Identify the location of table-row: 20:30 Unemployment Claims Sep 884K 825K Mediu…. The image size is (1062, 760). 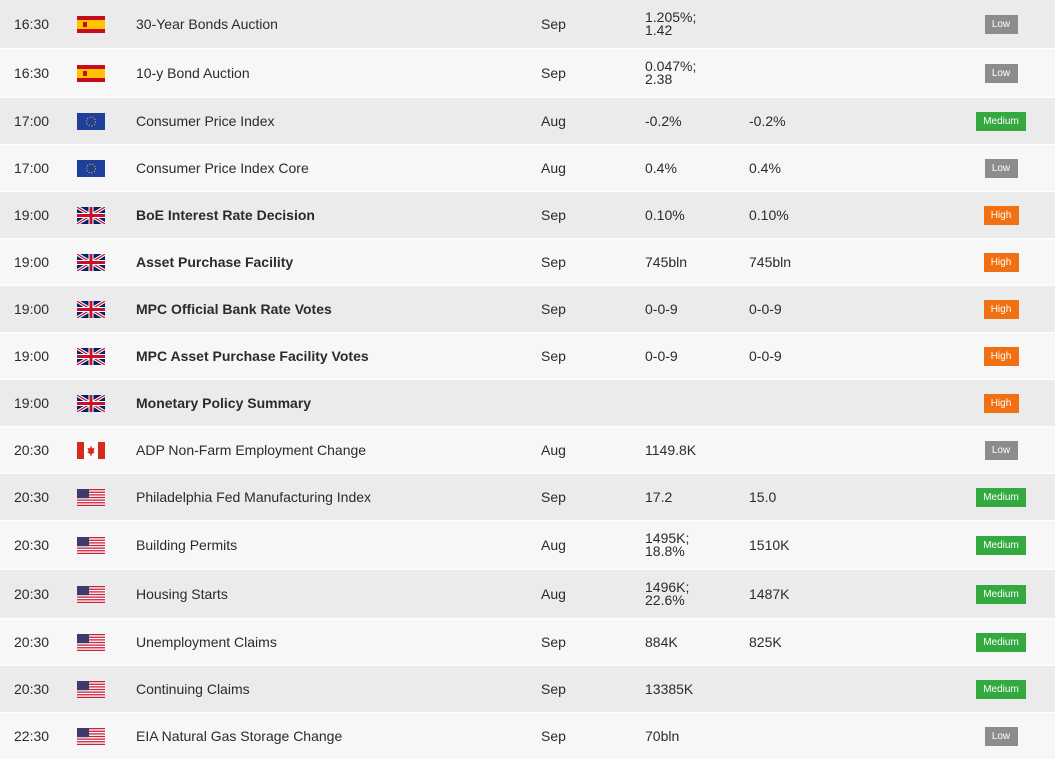
(527, 642).